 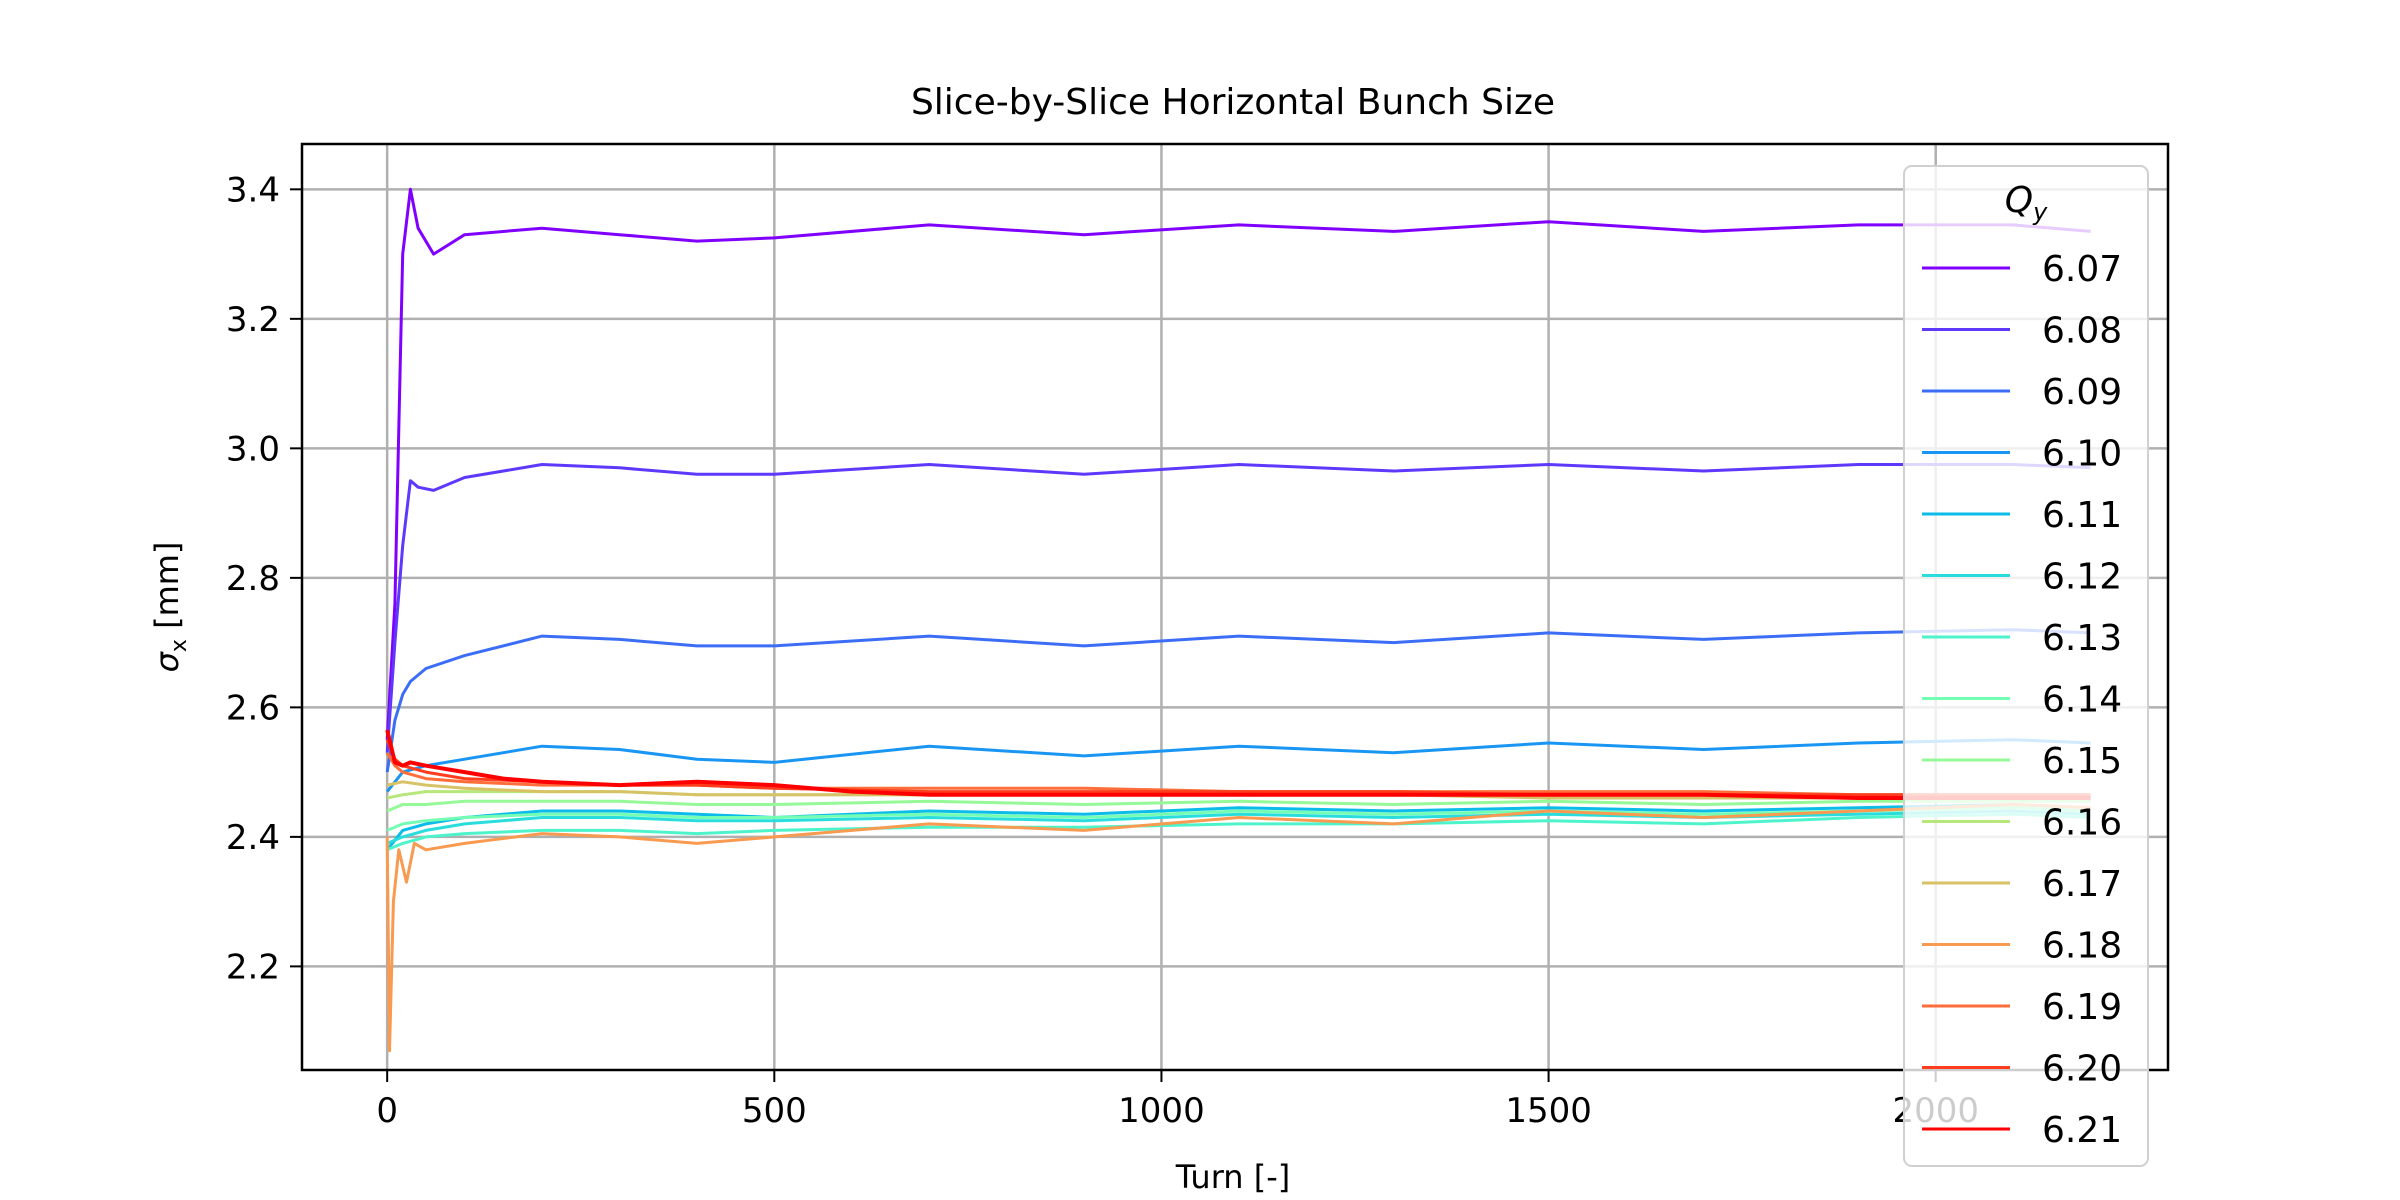 What do you see at coordinates (774, 1111) in the screenshot?
I see `x-tick-label: 500` at bounding box center [774, 1111].